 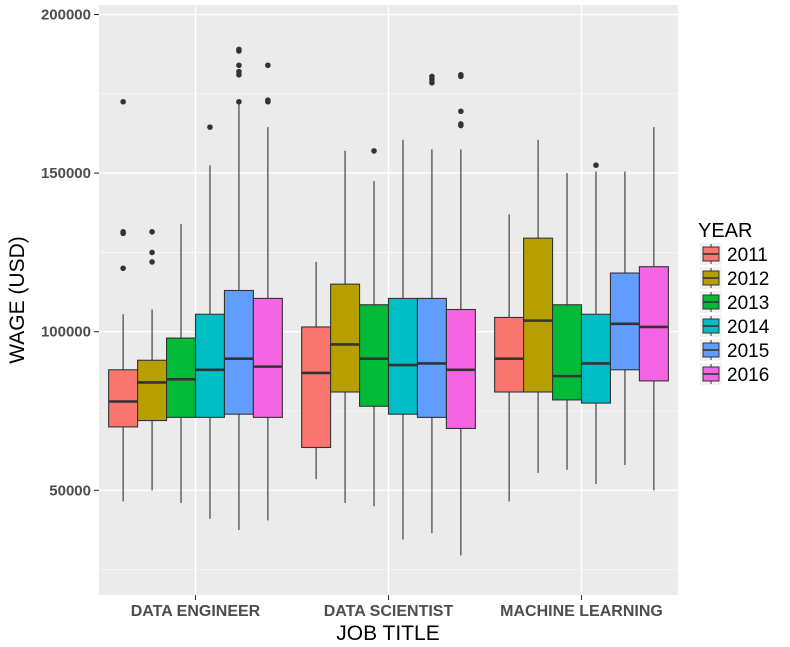 I want to click on legend-item-2014: 2014, so click(x=735, y=326).